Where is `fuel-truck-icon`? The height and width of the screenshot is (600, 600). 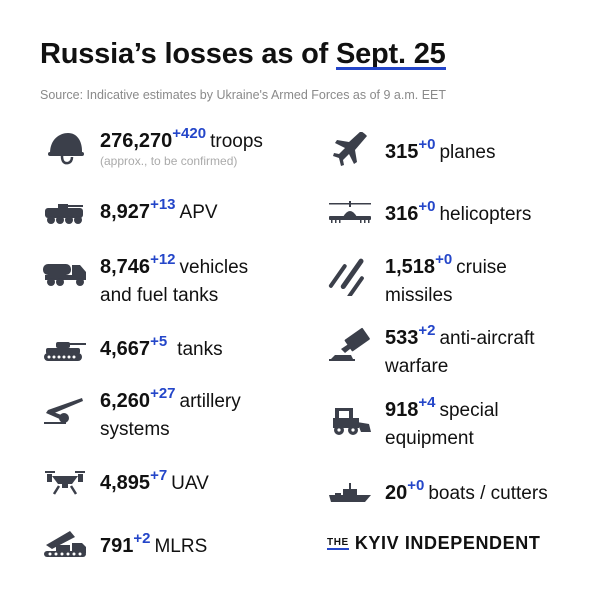 fuel-truck-icon is located at coordinates (65, 274).